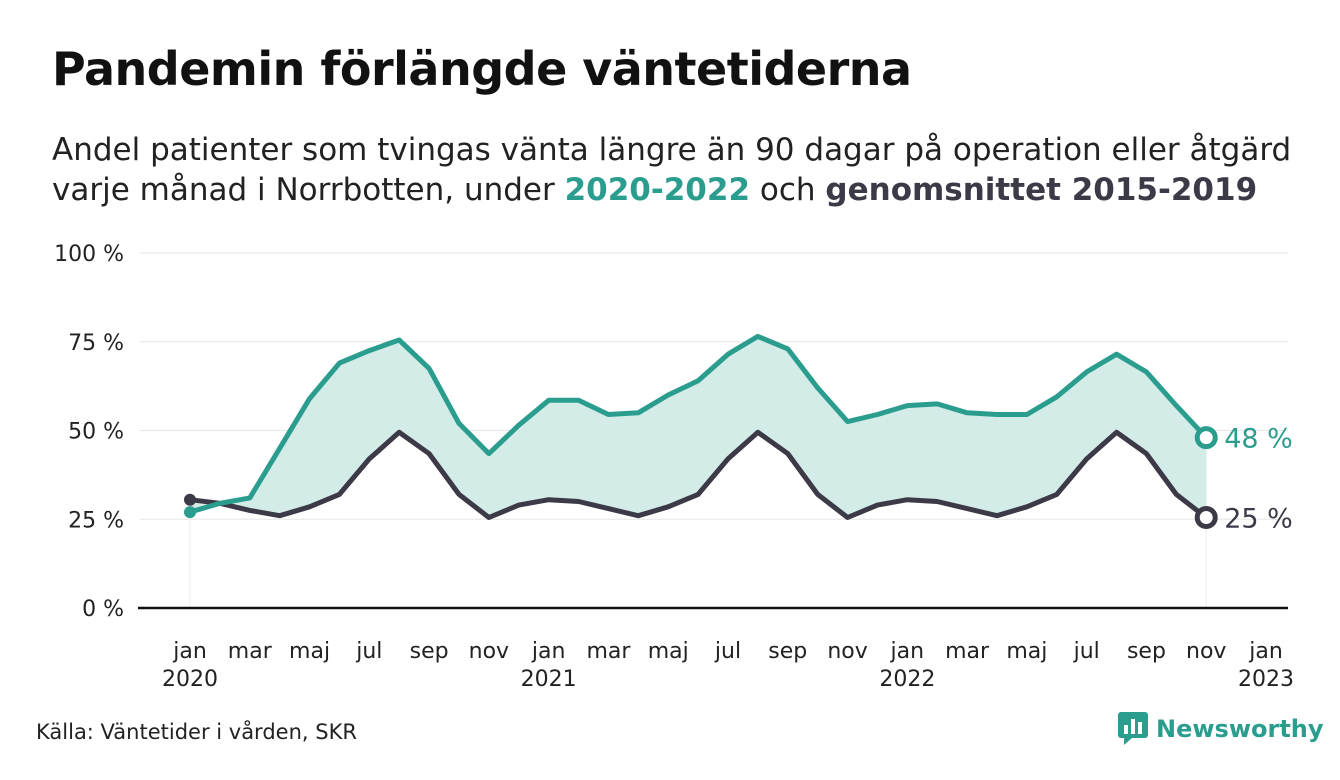 The image size is (1340, 780). Describe the element at coordinates (1258, 439) in the screenshot. I see `end-value-label: 48 %` at that location.